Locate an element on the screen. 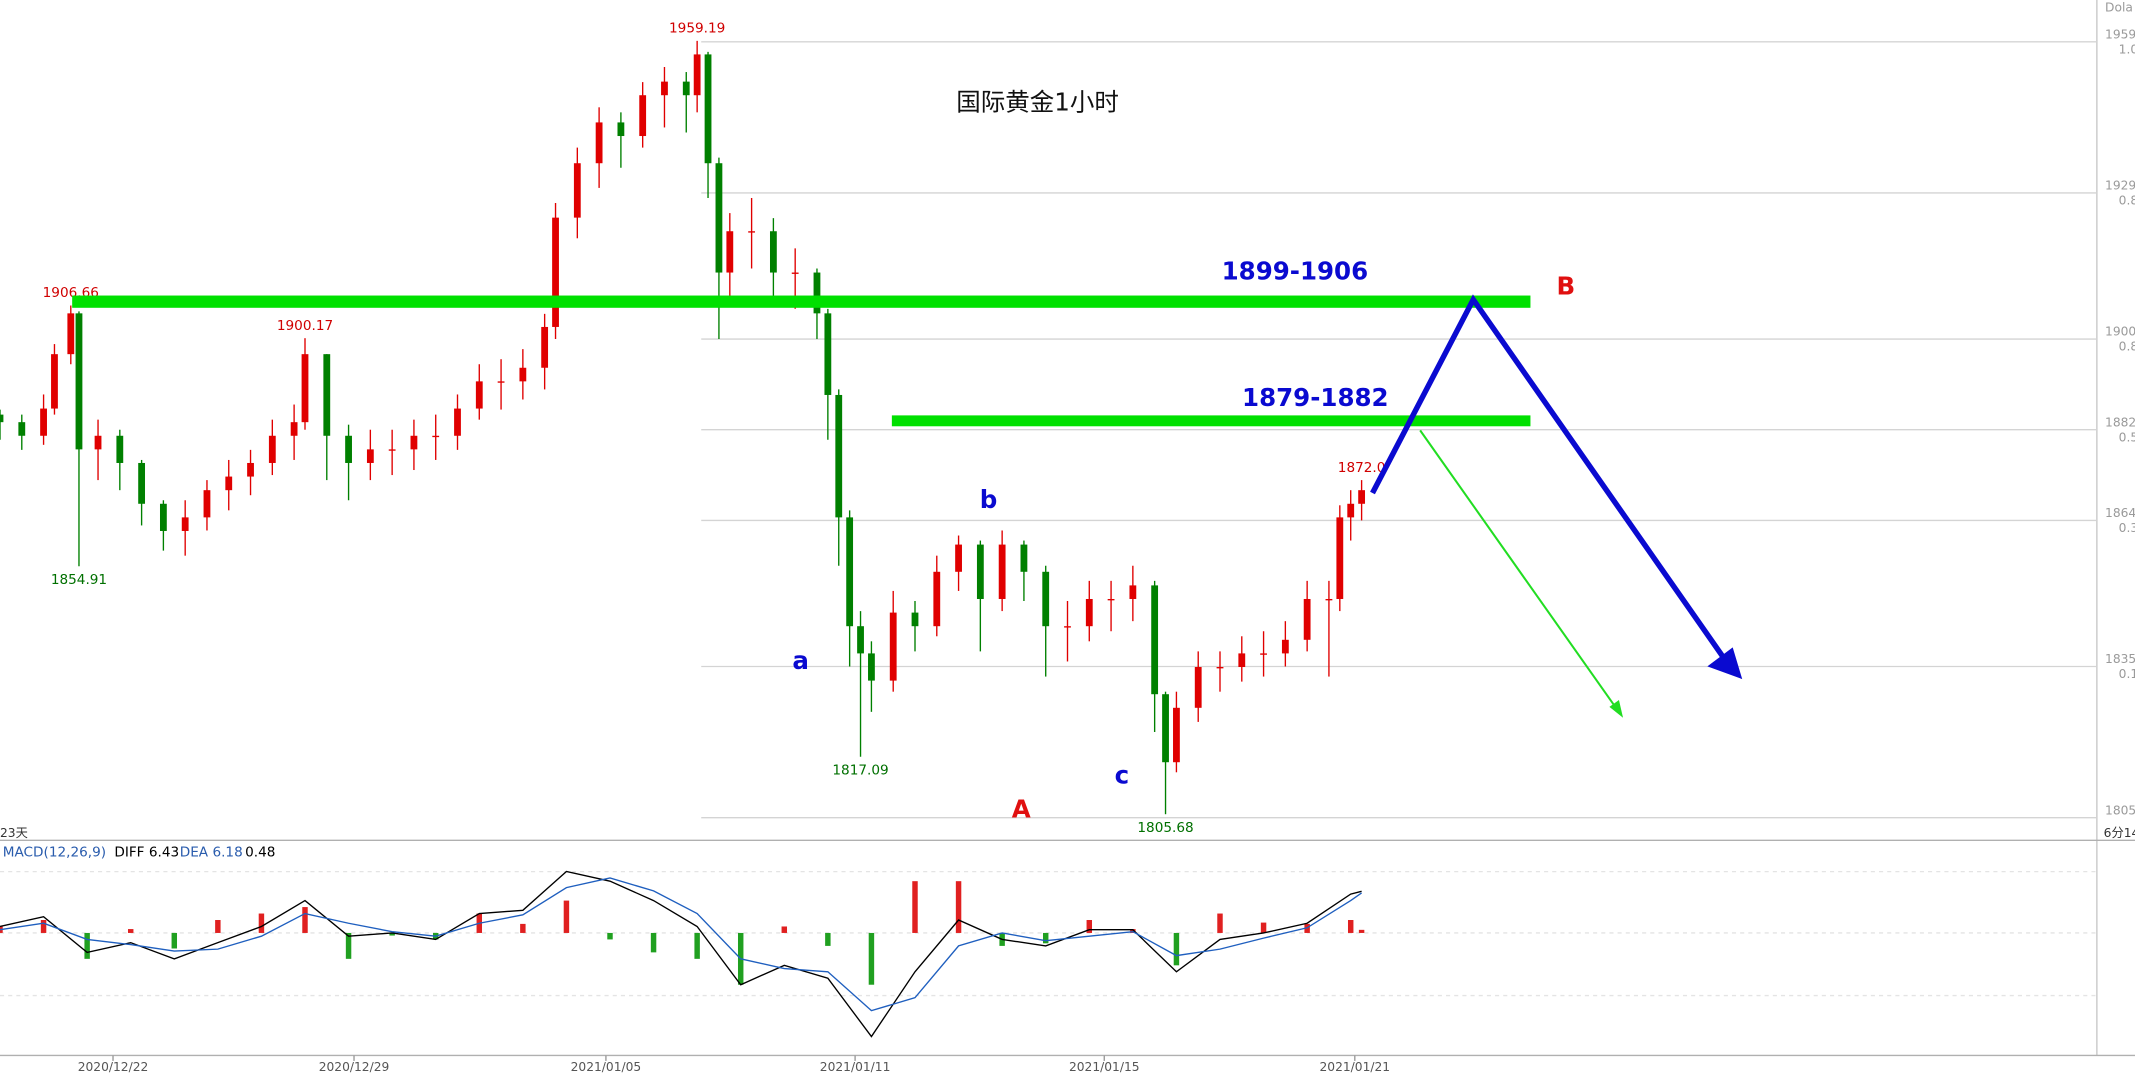 Image resolution: width=2135 pixels, height=1080 pixels. x-tick-label: 2021/01/15 is located at coordinates (1104, 1067).